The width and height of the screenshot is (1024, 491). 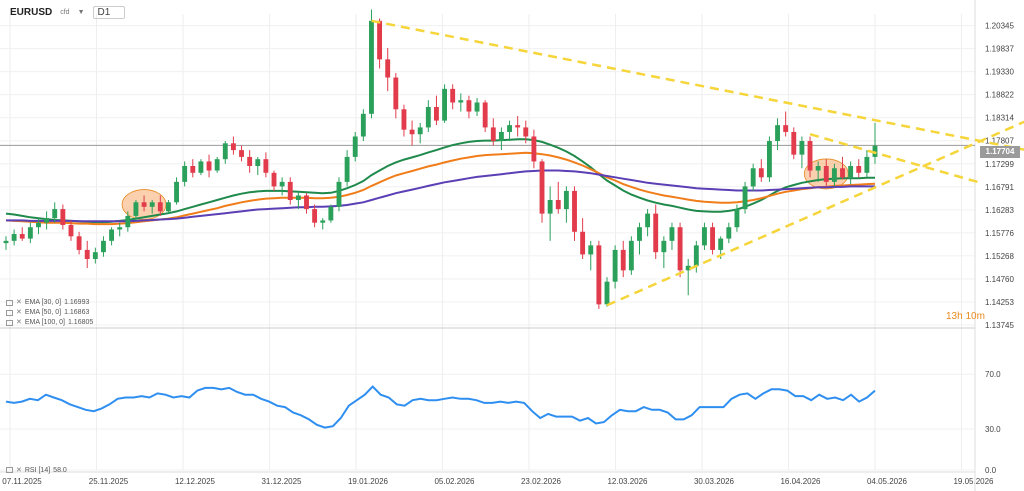 What do you see at coordinates (49, 313) in the screenshot?
I see `ema-legend-item-50: ✕ EMA [50, 0] 1.16863` at bounding box center [49, 313].